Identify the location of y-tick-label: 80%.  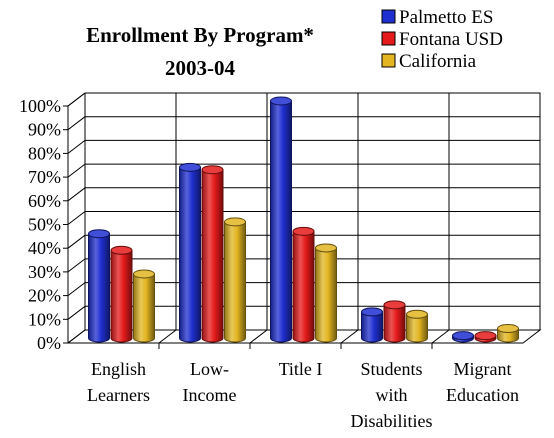
(44, 153).